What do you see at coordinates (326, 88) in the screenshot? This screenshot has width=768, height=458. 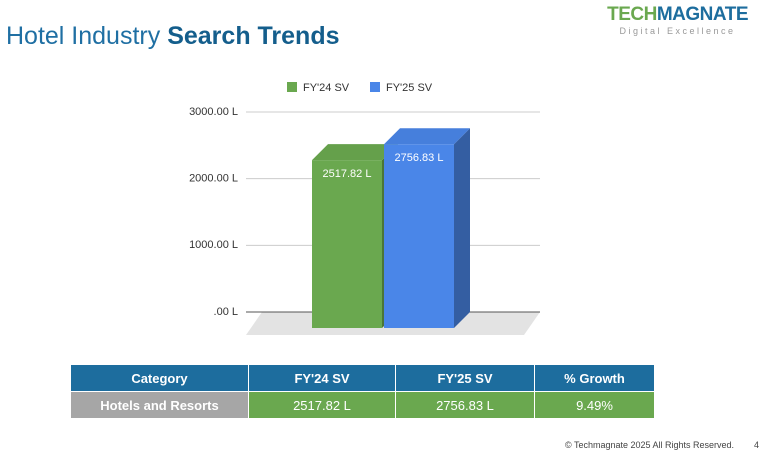 I see `legend-label: FY'24 SV` at bounding box center [326, 88].